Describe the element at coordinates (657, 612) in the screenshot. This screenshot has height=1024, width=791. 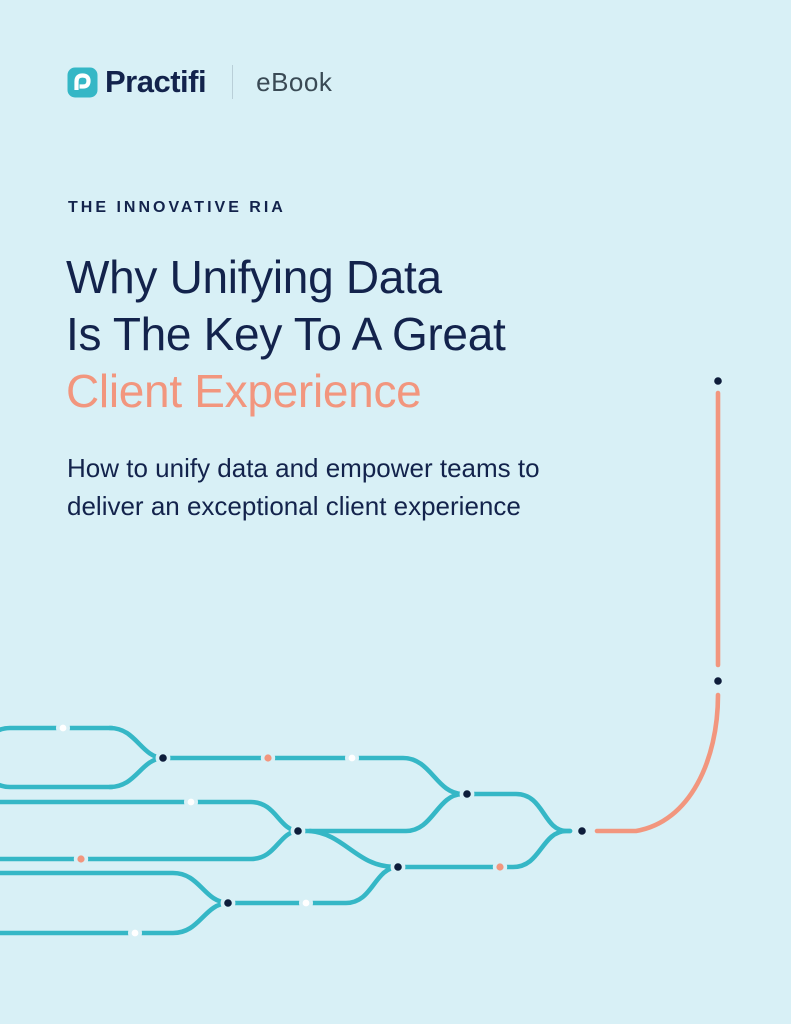
I see `salmon-track-line` at that location.